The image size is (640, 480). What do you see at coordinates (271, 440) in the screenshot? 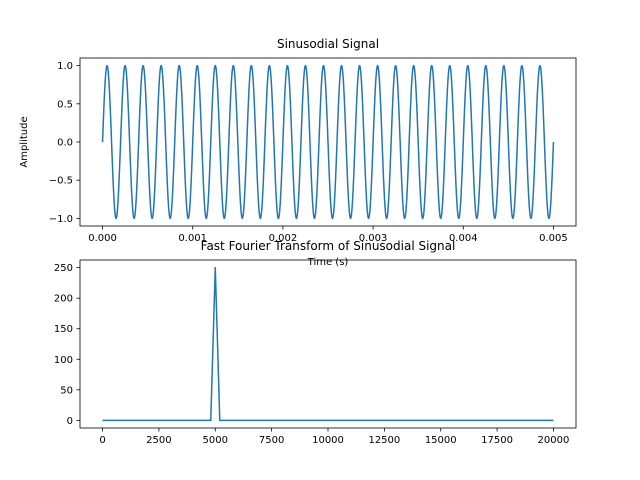
I see `fft-xtick-label: 7500` at bounding box center [271, 440].